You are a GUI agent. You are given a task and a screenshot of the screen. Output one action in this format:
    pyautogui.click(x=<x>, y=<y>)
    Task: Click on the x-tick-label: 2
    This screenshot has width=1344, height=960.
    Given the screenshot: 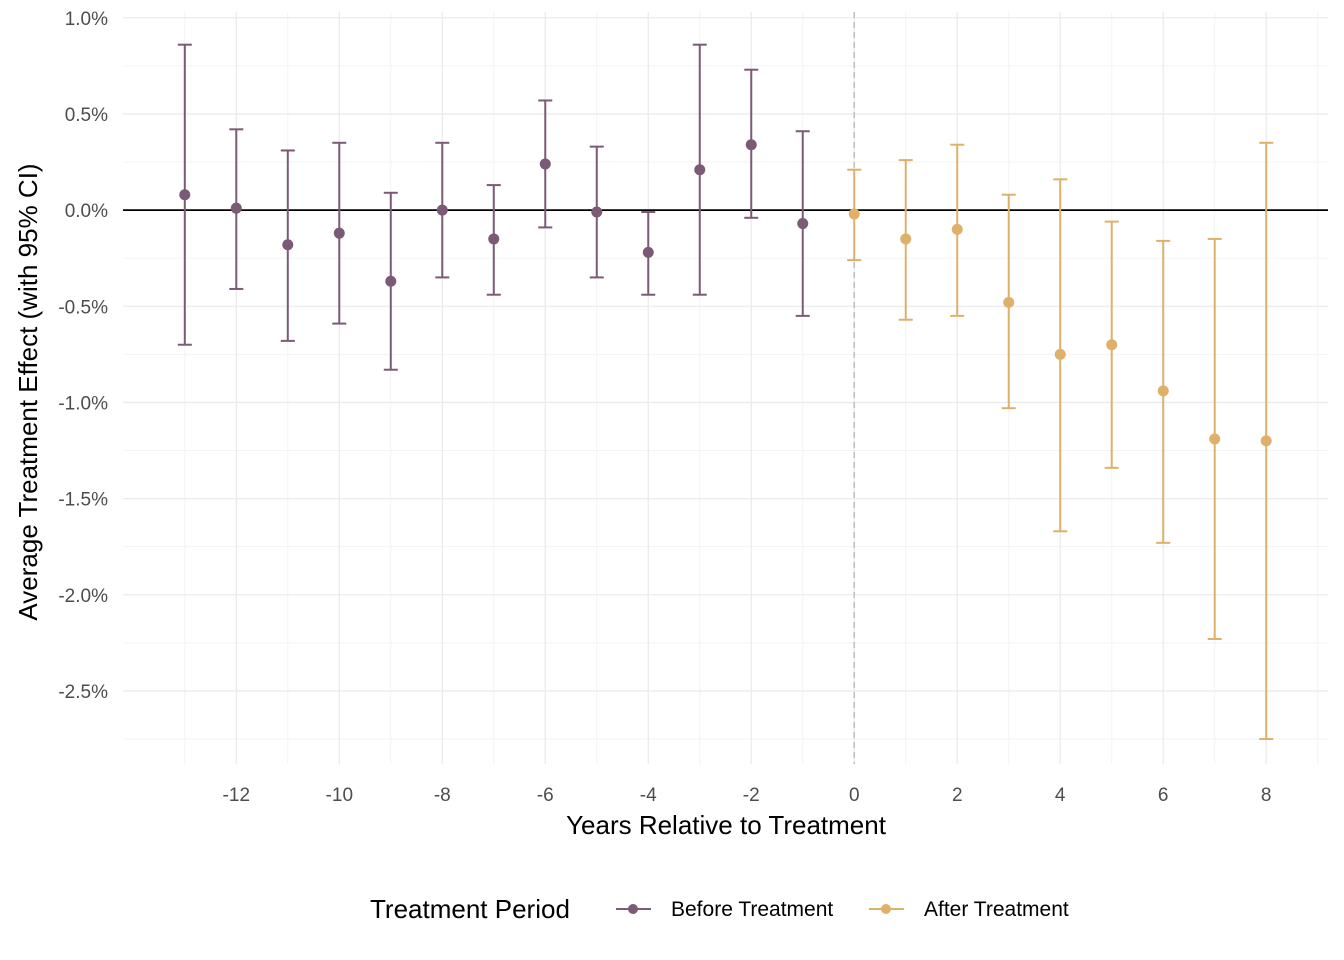 What is the action you would take?
    pyautogui.click(x=957, y=795)
    